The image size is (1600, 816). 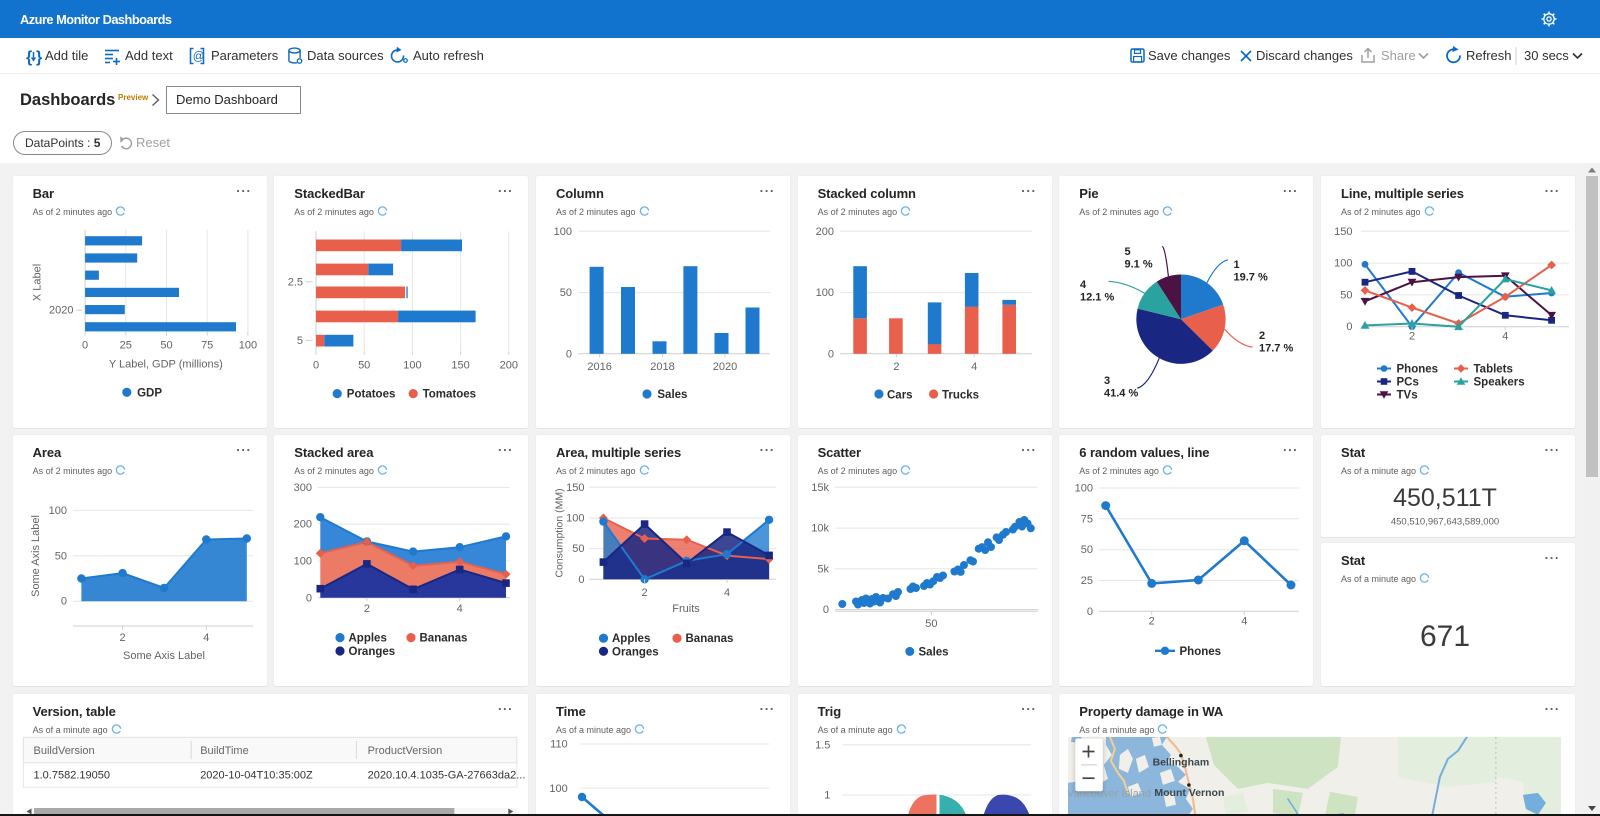 I want to click on svg-text: 2018, so click(x=662, y=367).